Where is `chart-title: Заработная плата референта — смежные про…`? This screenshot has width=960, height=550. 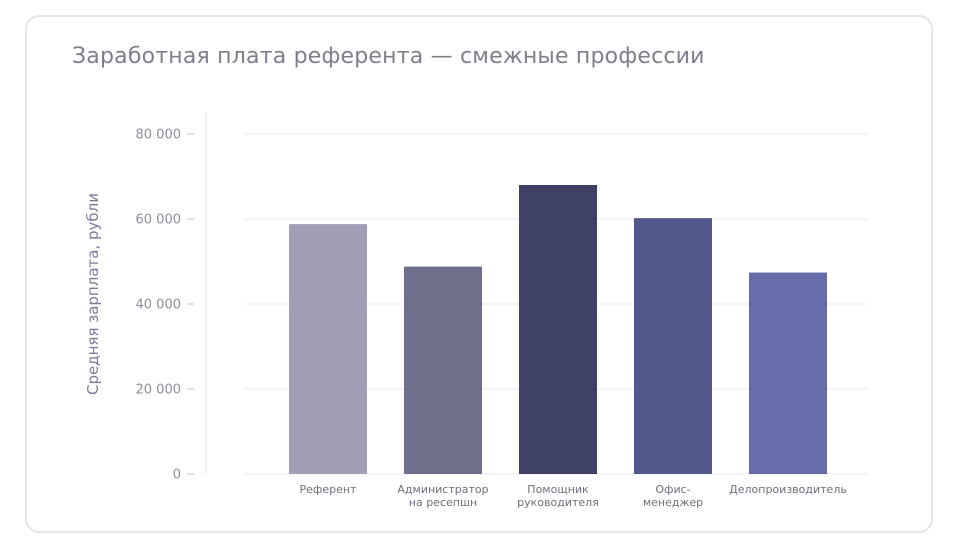 chart-title: Заработная плата референта — смежные про… is located at coordinates (388, 56).